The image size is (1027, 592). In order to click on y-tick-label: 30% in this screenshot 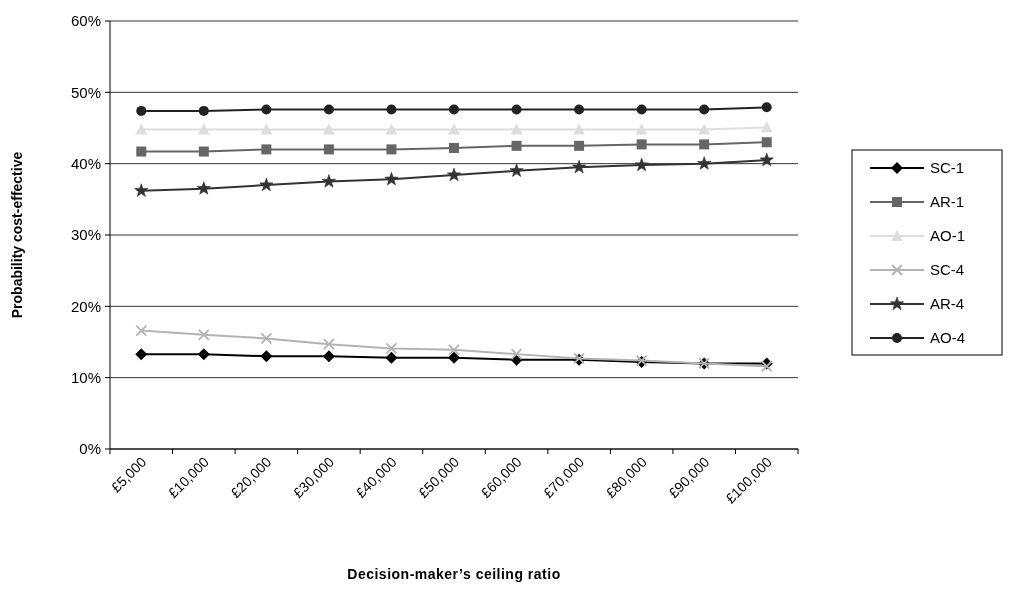, I will do `click(85, 235)`.